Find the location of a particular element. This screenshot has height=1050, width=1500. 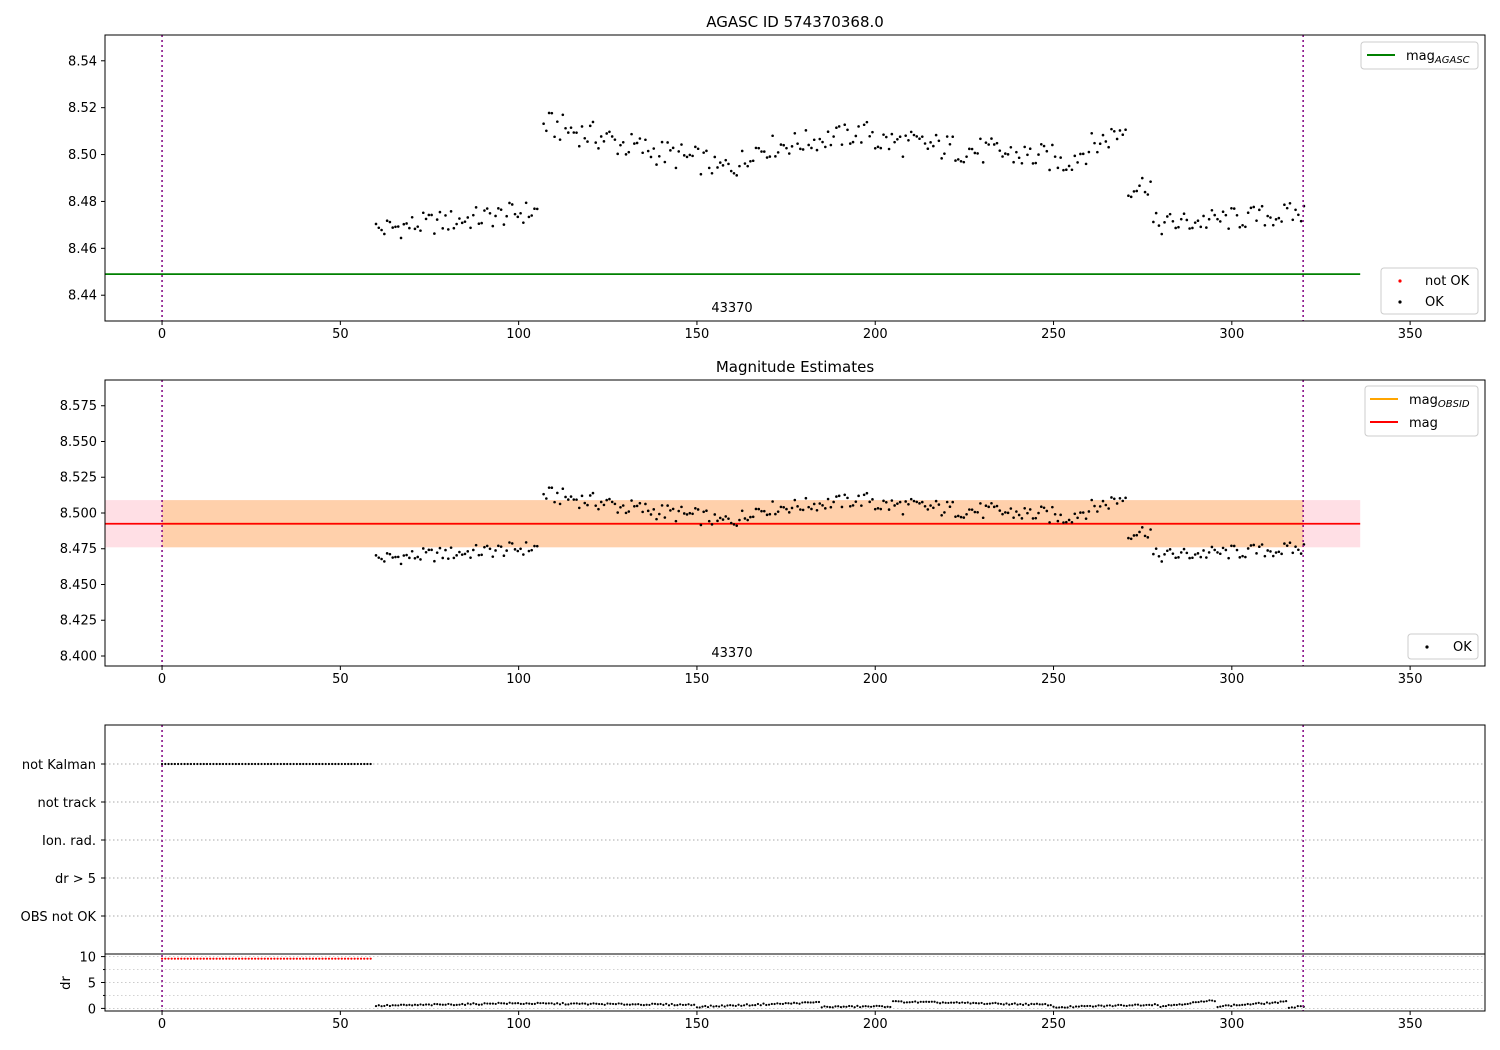

p2-xtick-label: 150 is located at coordinates (697, 679).